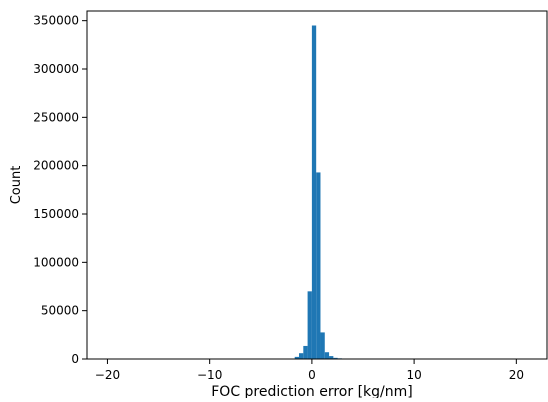  What do you see at coordinates (60, 311) in the screenshot?
I see `y-tick-label: 50000` at bounding box center [60, 311].